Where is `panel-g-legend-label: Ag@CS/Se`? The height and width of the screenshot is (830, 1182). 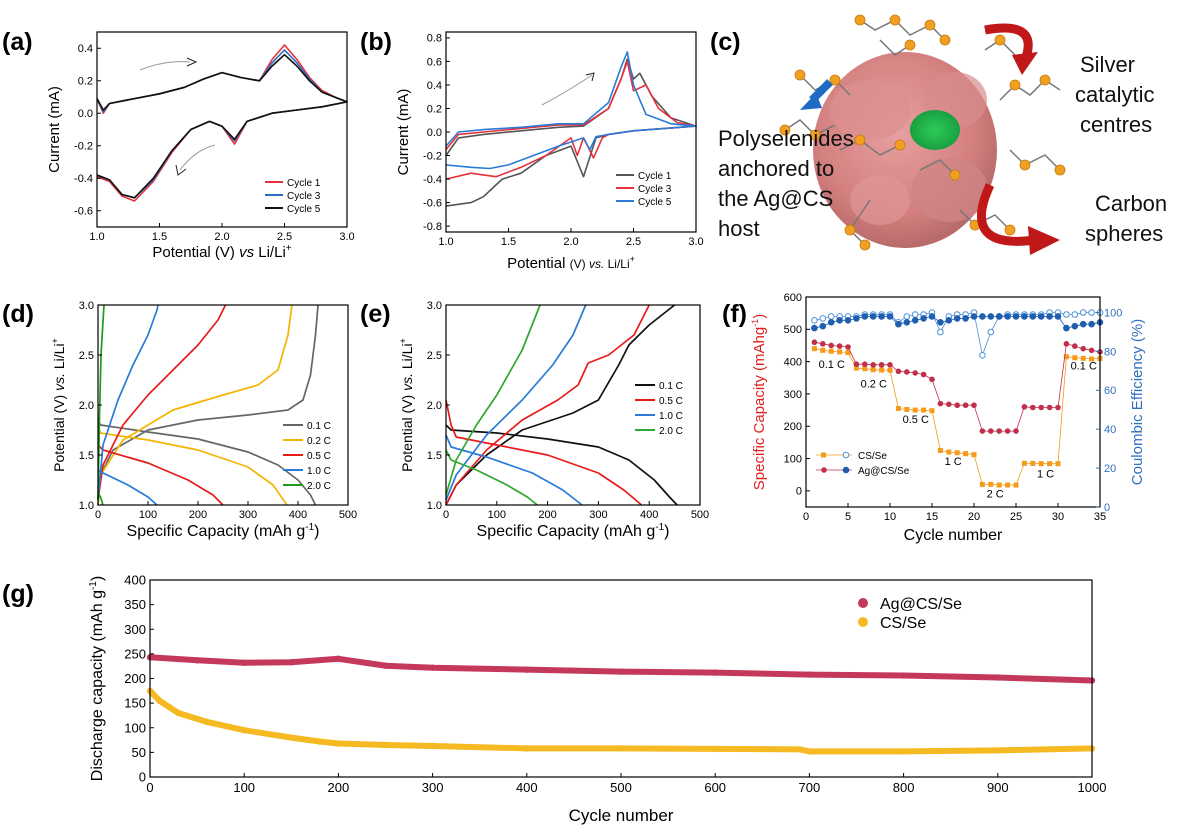
panel-g-legend-label: Ag@CS/Se is located at coordinates (921, 604).